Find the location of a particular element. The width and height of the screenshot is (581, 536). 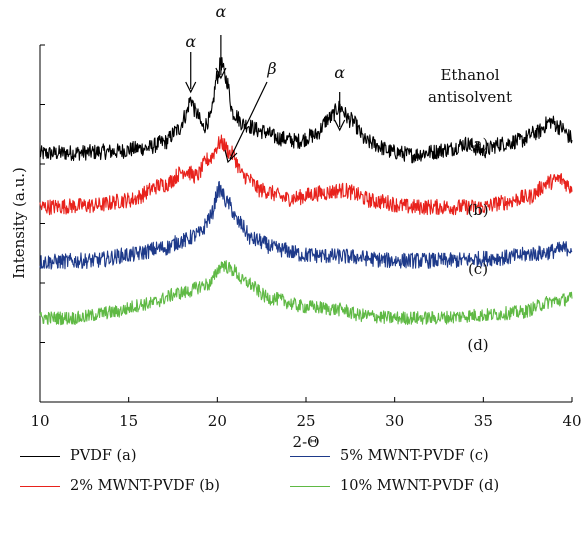

beta-arrow is located at coordinates (248, 120).